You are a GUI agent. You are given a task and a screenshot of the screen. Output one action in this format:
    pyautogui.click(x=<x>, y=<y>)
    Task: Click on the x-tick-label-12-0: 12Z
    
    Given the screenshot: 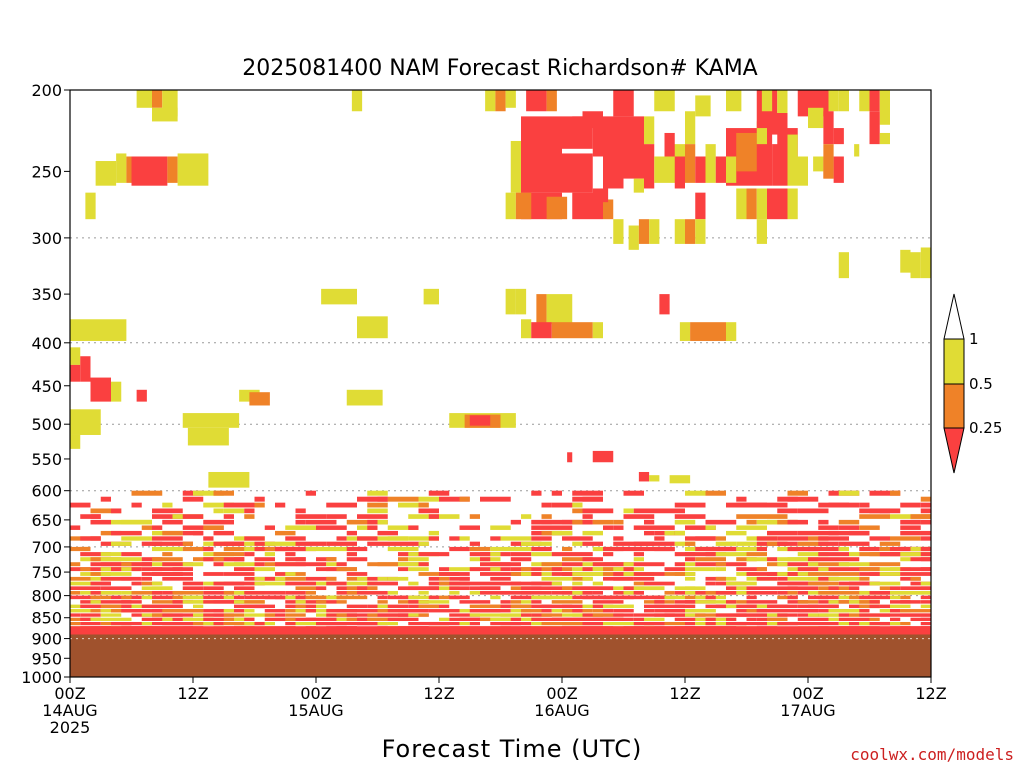 What is the action you would take?
    pyautogui.click(x=192, y=693)
    